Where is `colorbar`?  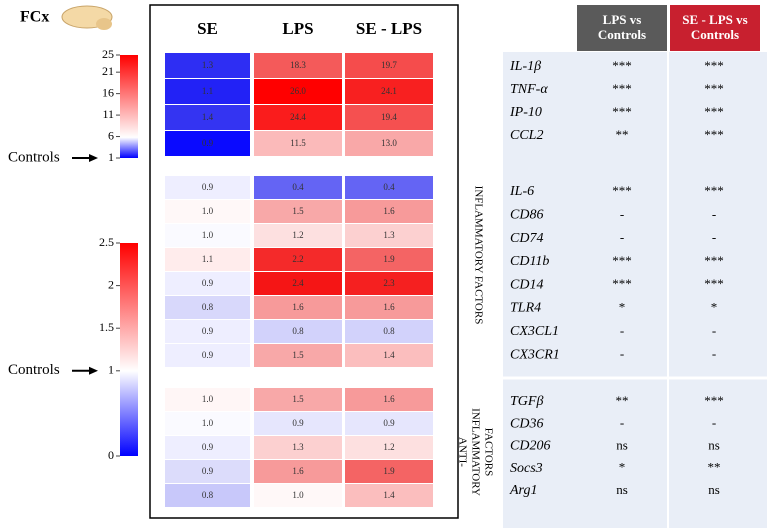
colorbar is located at coordinates (129, 349).